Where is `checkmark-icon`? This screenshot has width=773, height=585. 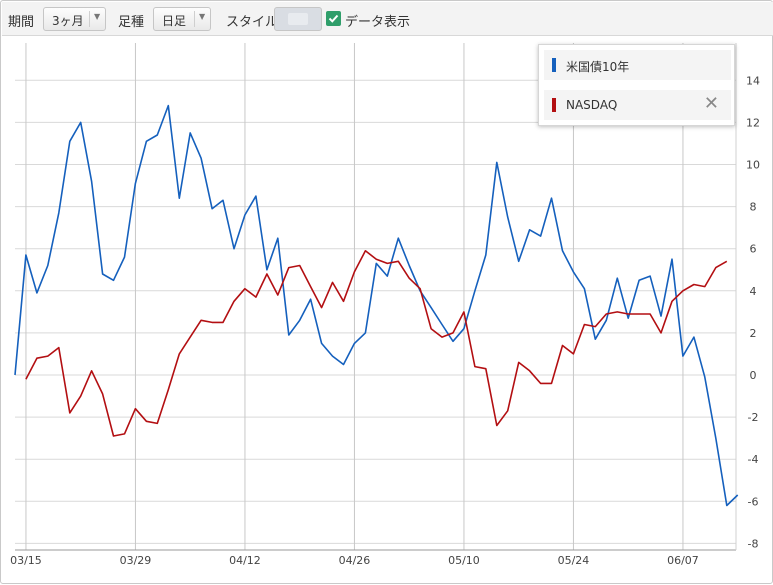
checkmark-icon is located at coordinates (333, 18).